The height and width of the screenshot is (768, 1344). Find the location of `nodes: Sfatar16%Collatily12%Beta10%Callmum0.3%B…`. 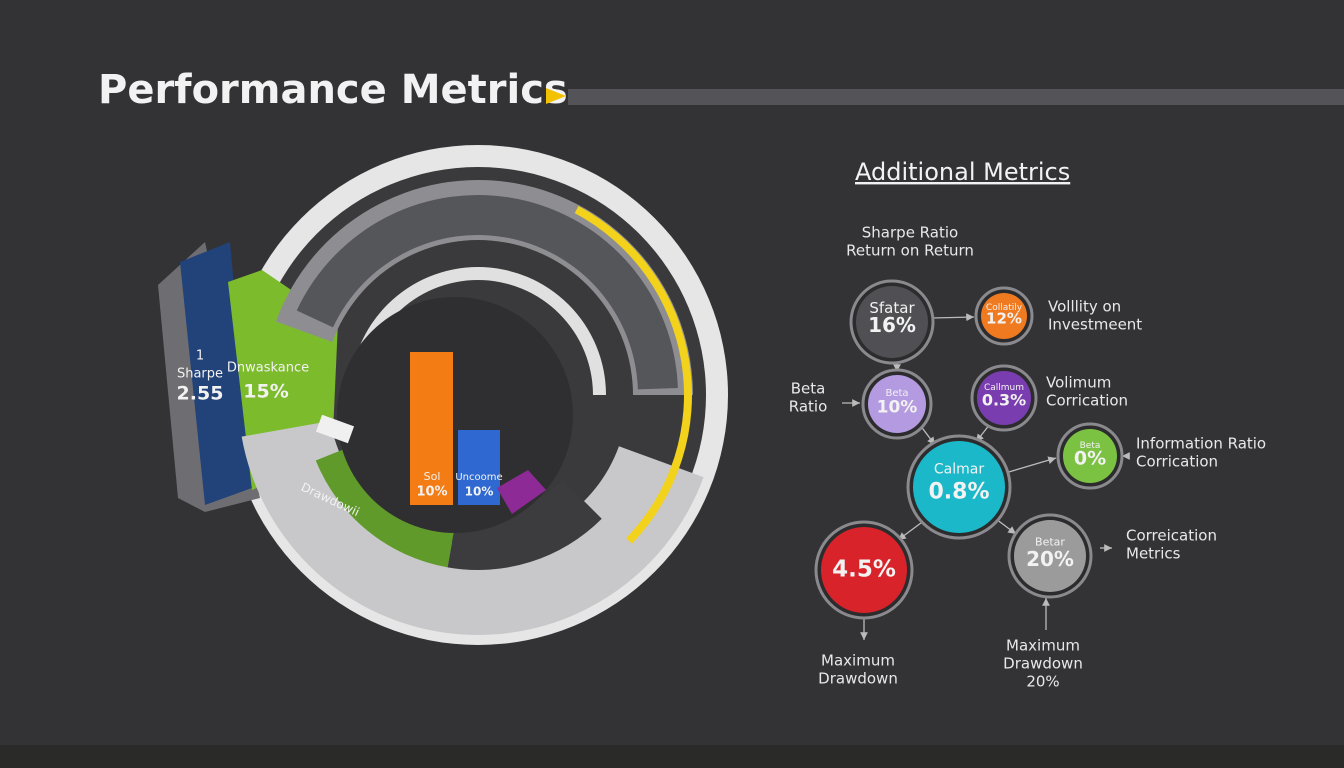

nodes: Sfatar16%Collatily12%Beta10%Callmum0.3%B… is located at coordinates (969, 449).